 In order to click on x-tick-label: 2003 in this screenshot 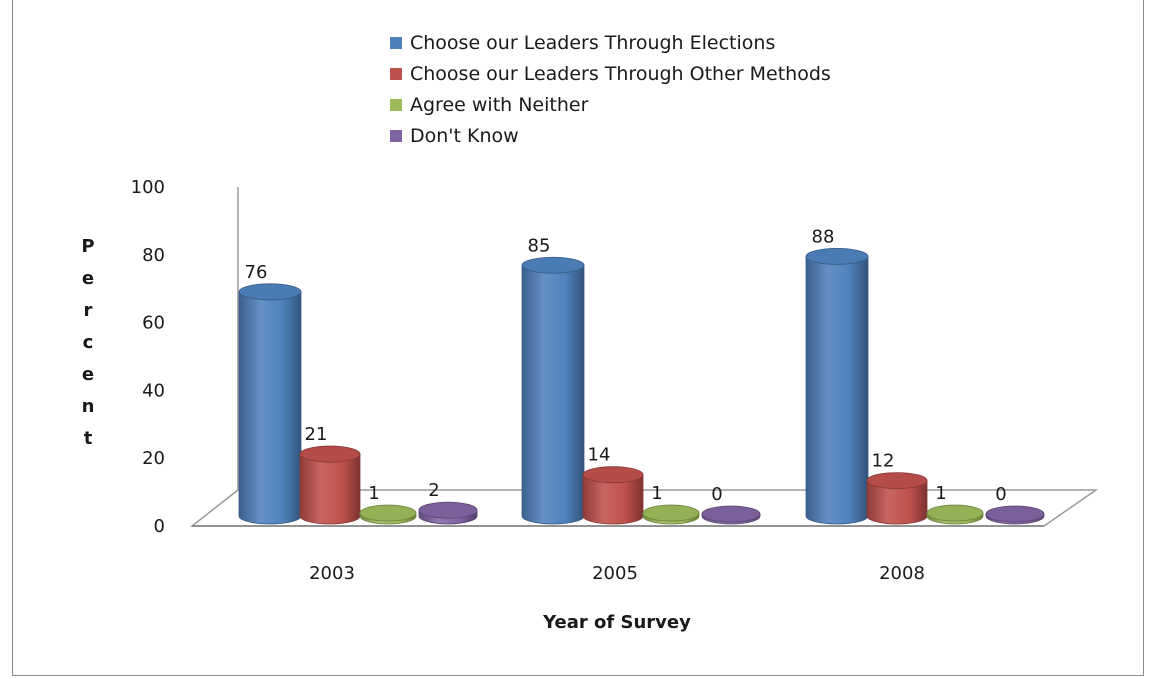, I will do `click(332, 573)`.